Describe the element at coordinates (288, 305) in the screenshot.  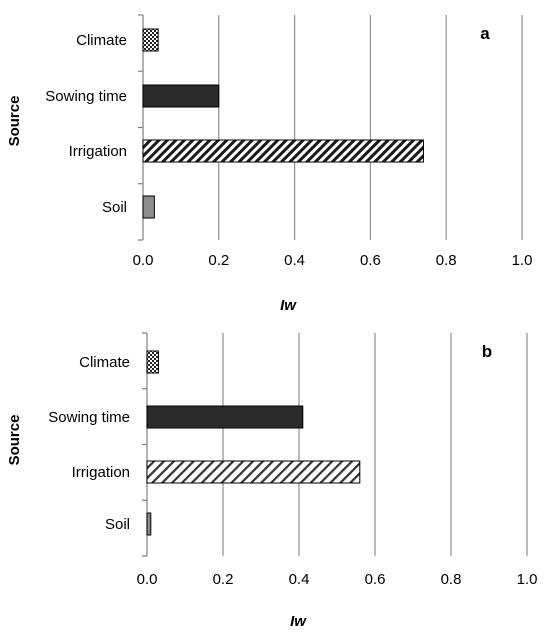
I see `x-axis-title-a: Iw` at that location.